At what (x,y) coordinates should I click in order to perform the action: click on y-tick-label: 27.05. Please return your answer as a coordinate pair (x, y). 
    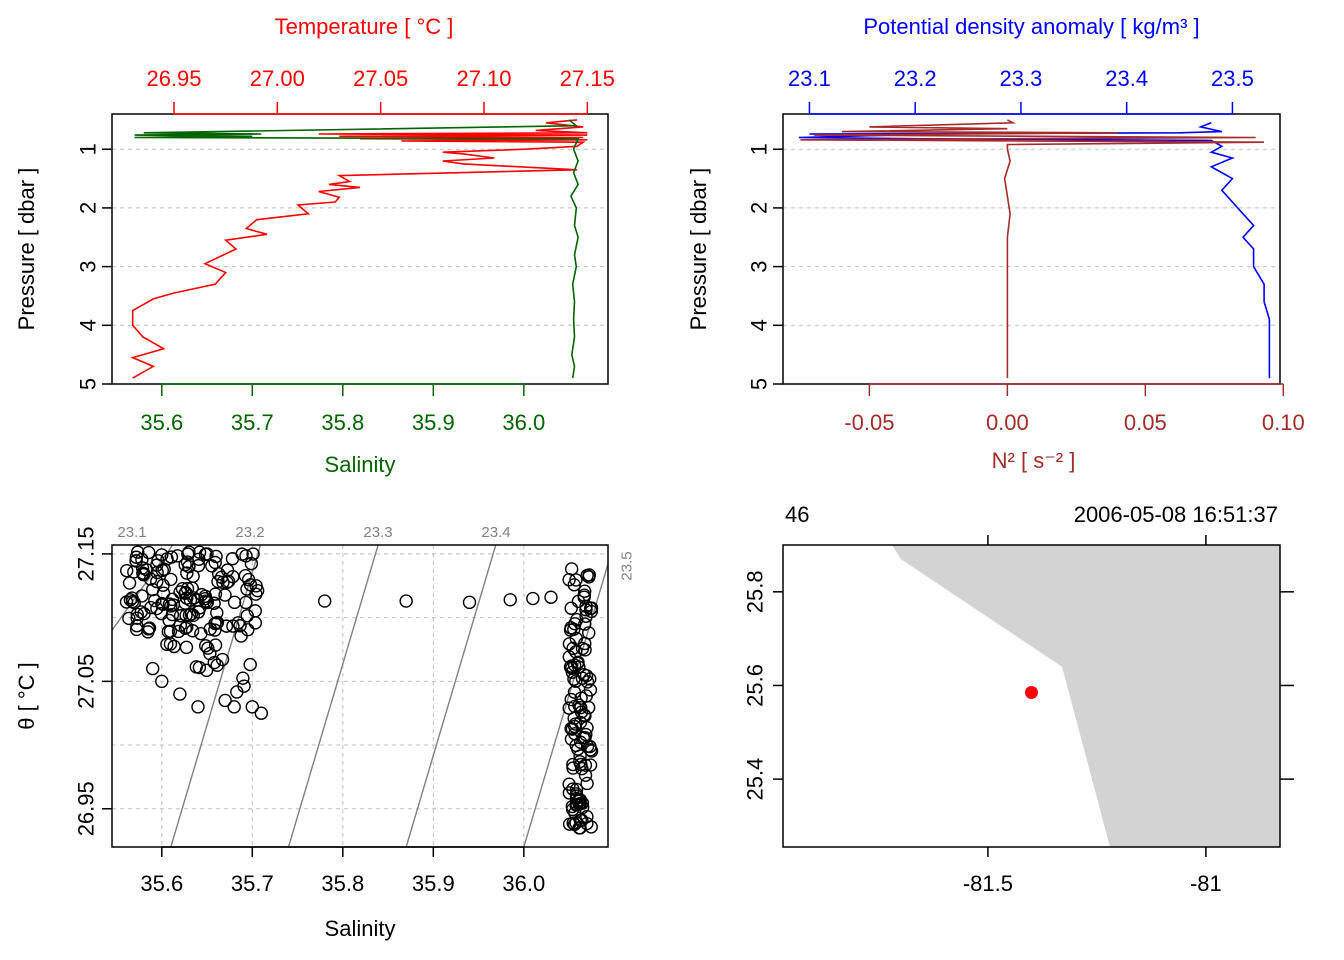
    Looking at the image, I should click on (86, 681).